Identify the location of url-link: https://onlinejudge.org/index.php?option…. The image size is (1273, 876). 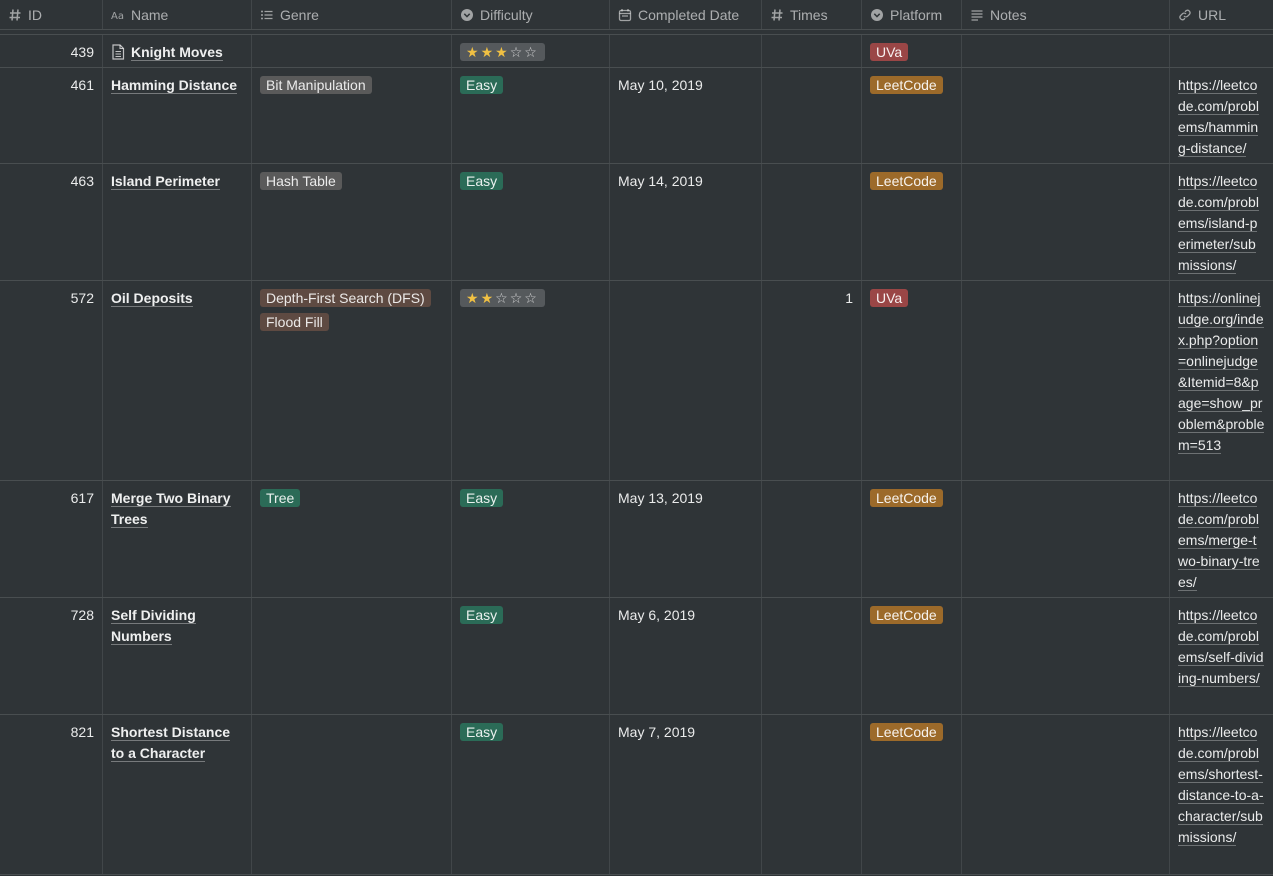
(1221, 372).